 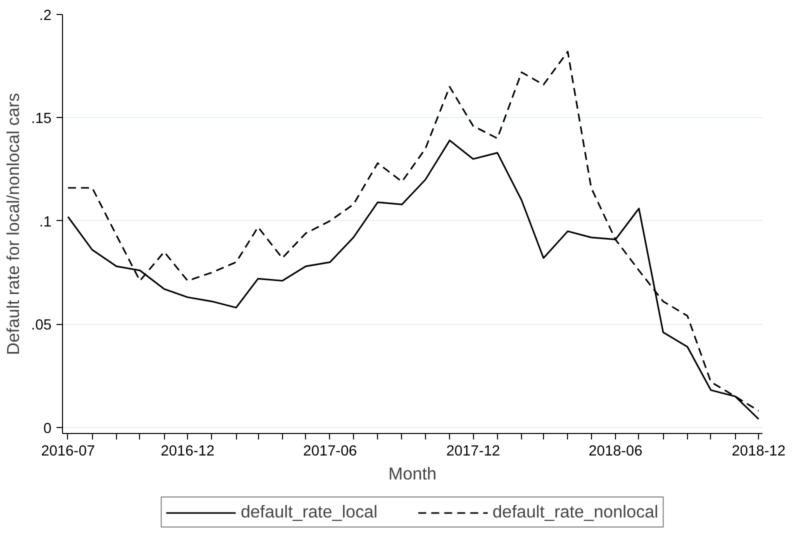 I want to click on y-tick-label: .15, so click(x=41, y=119).